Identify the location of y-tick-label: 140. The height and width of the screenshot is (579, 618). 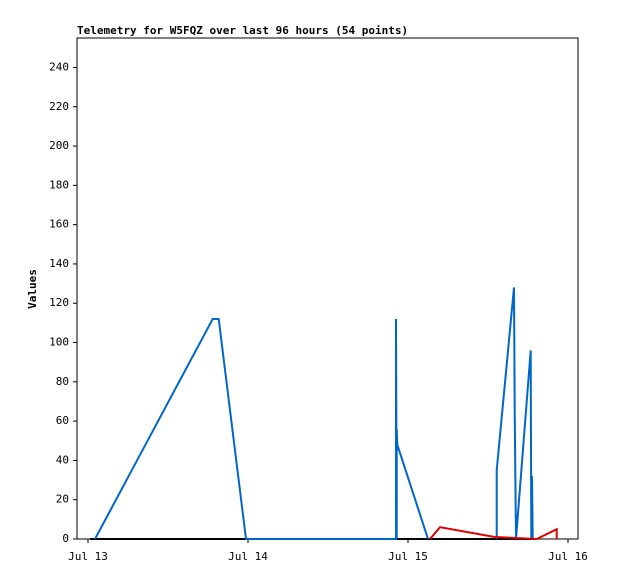
(59, 263).